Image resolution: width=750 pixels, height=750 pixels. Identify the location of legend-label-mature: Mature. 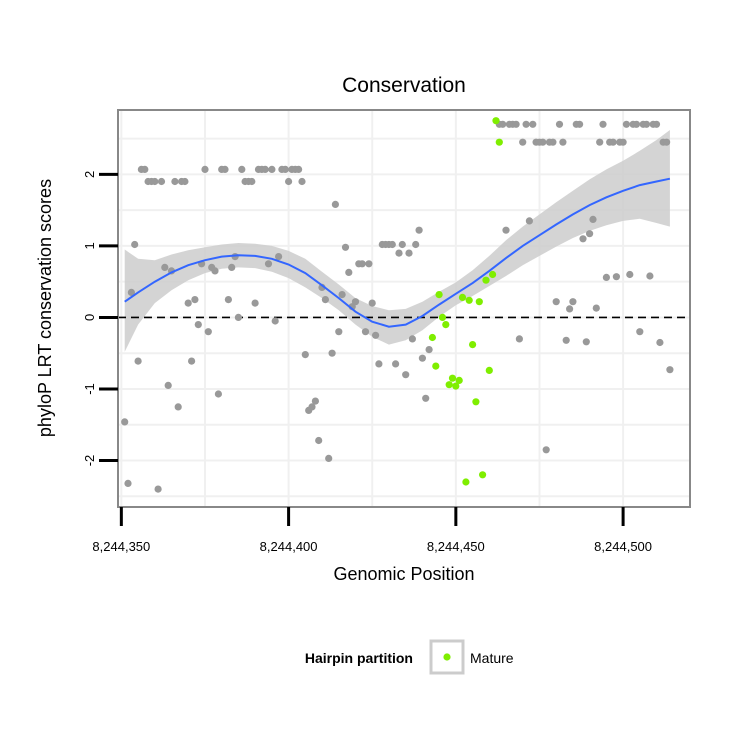
(492, 658).